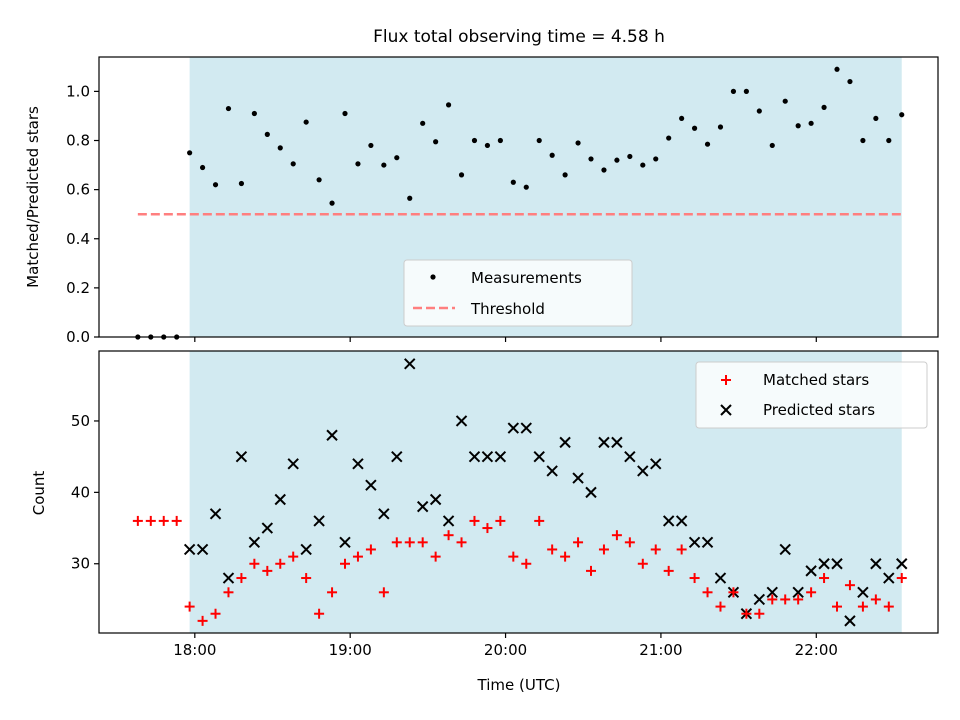 This screenshot has height=720, width=960. What do you see at coordinates (78, 337) in the screenshot?
I see `ratio-y-tick-label: 0.0` at bounding box center [78, 337].